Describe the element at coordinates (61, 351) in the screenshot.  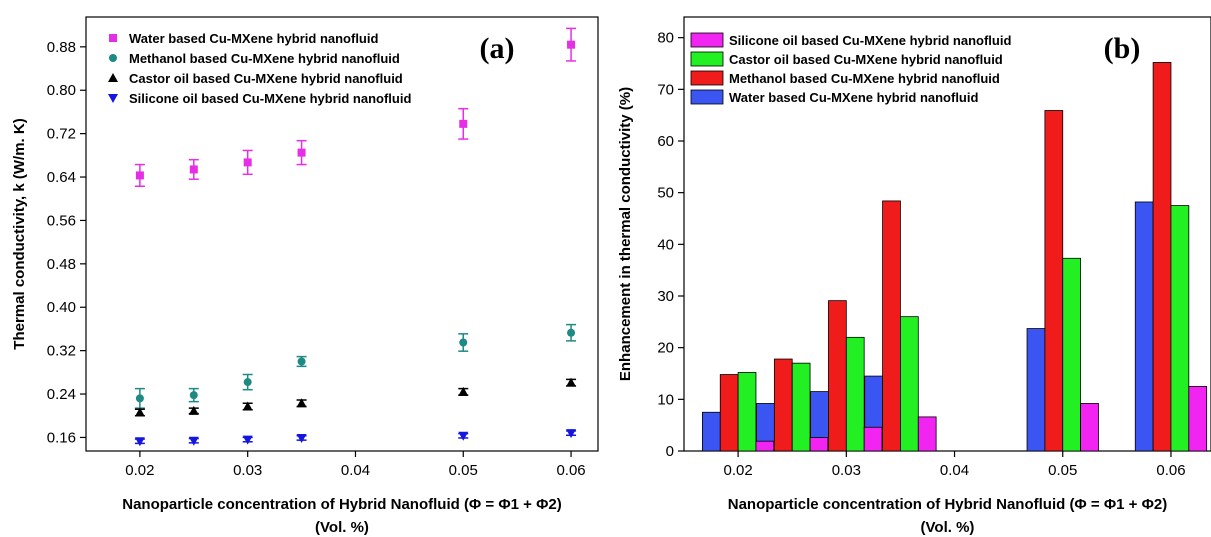
I see `y-tick-label: 0.32` at that location.